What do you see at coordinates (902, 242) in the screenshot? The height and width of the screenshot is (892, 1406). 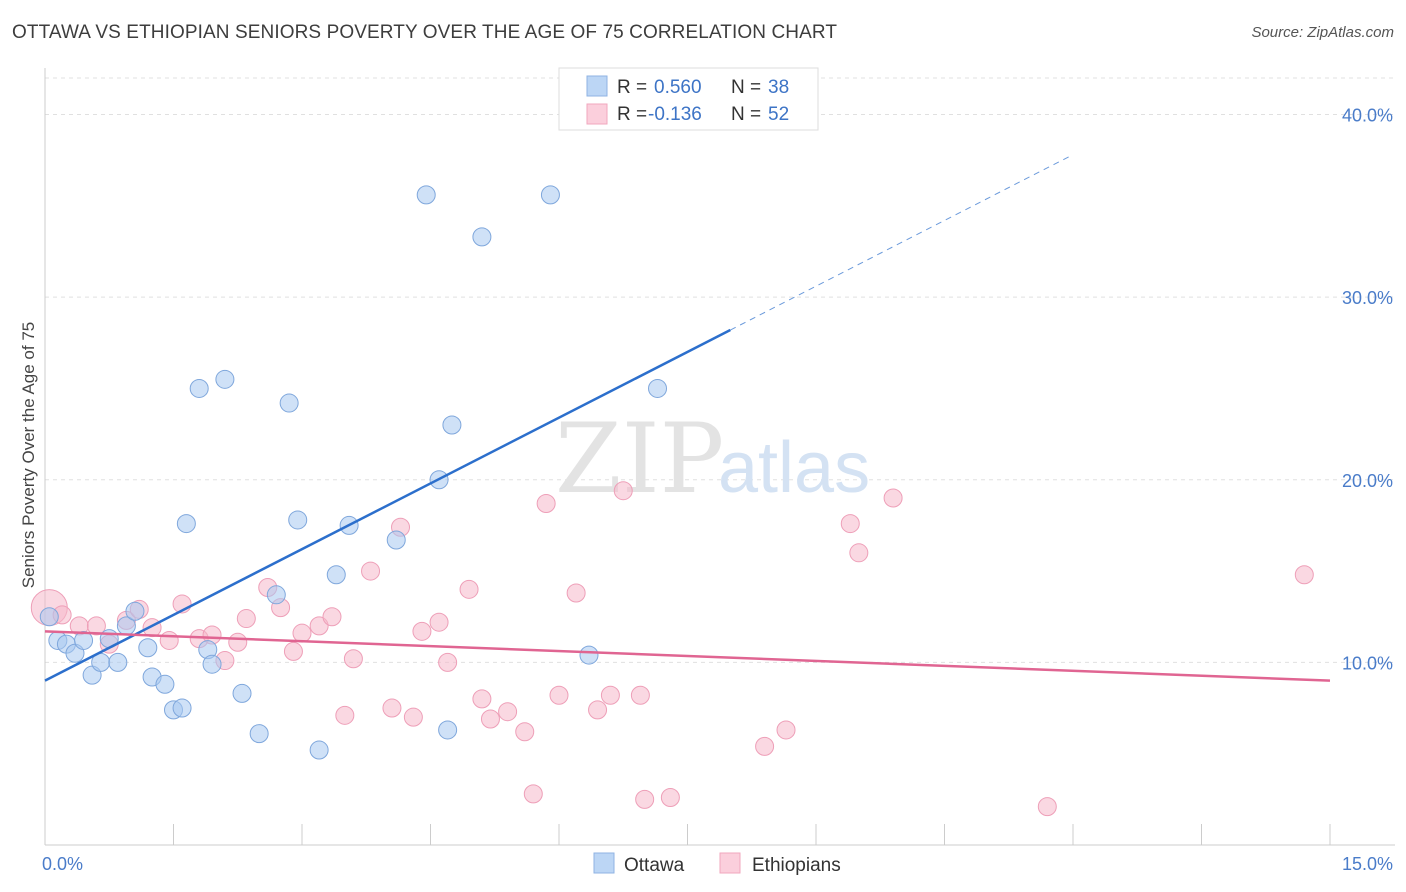 I see `ottawa-trend-extension` at bounding box center [902, 242].